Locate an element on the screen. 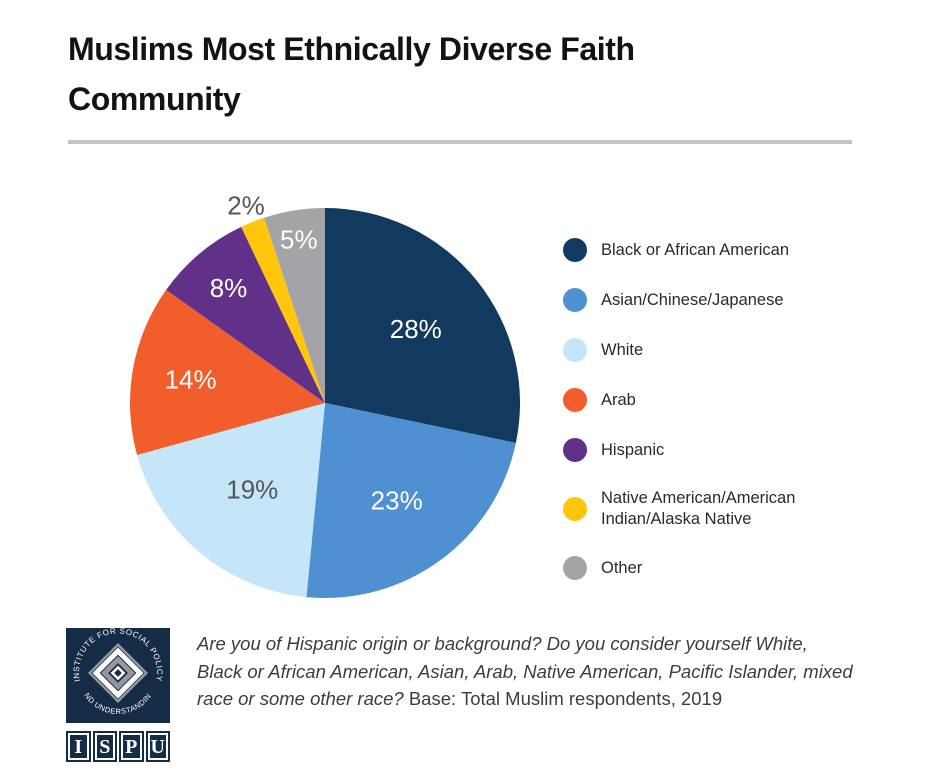  ispu-letter: S is located at coordinates (105, 746).